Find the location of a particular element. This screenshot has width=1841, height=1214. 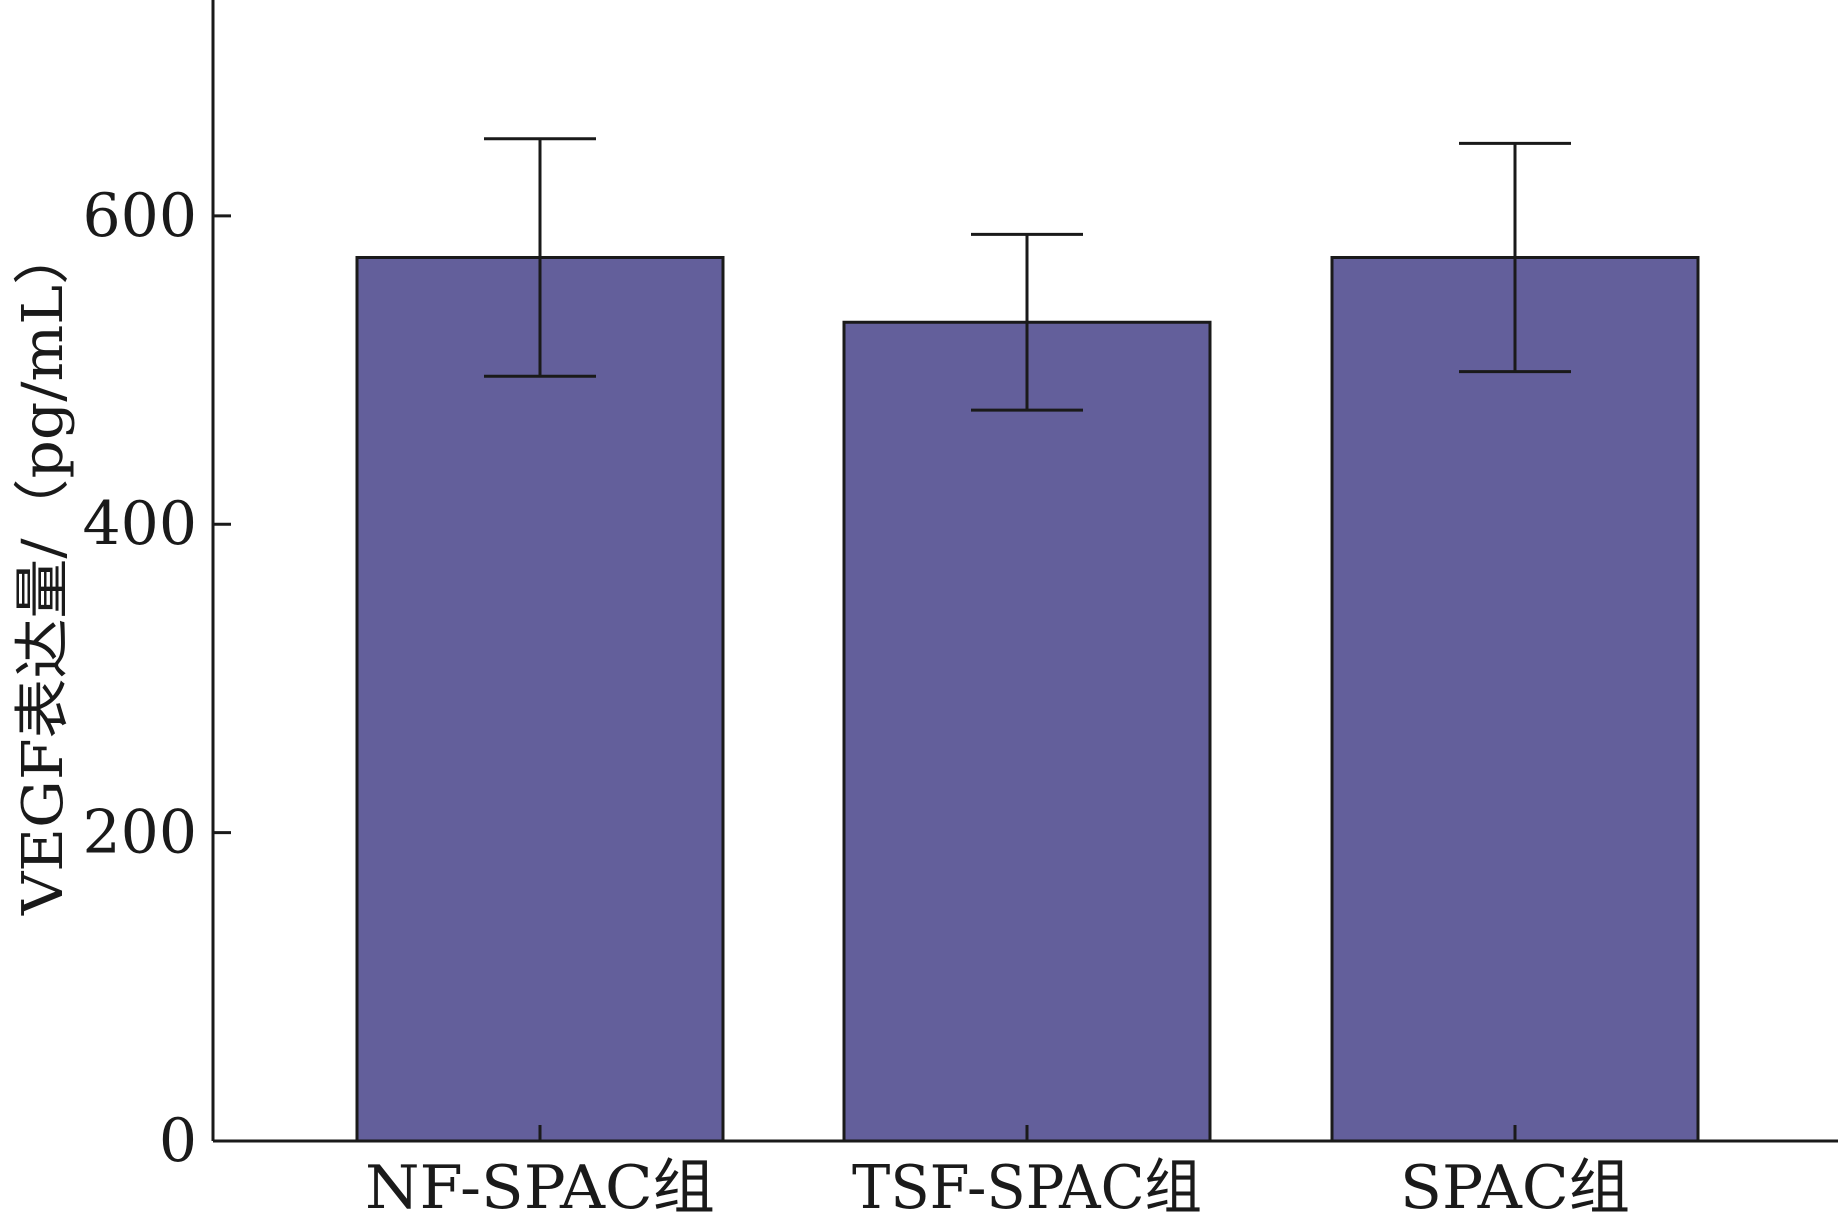

x-ticks-layer: NF-SPAC组 TSF-SPAC组 SPAC组 is located at coordinates (997, 1169).